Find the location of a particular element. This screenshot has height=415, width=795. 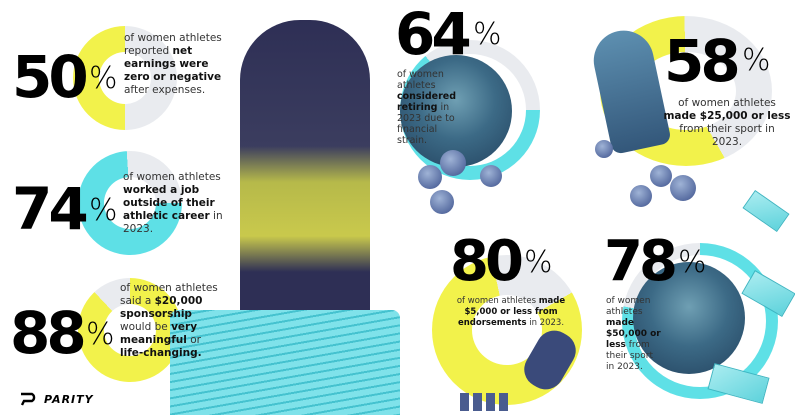

description-text: would be is located at coordinates (146, 327).